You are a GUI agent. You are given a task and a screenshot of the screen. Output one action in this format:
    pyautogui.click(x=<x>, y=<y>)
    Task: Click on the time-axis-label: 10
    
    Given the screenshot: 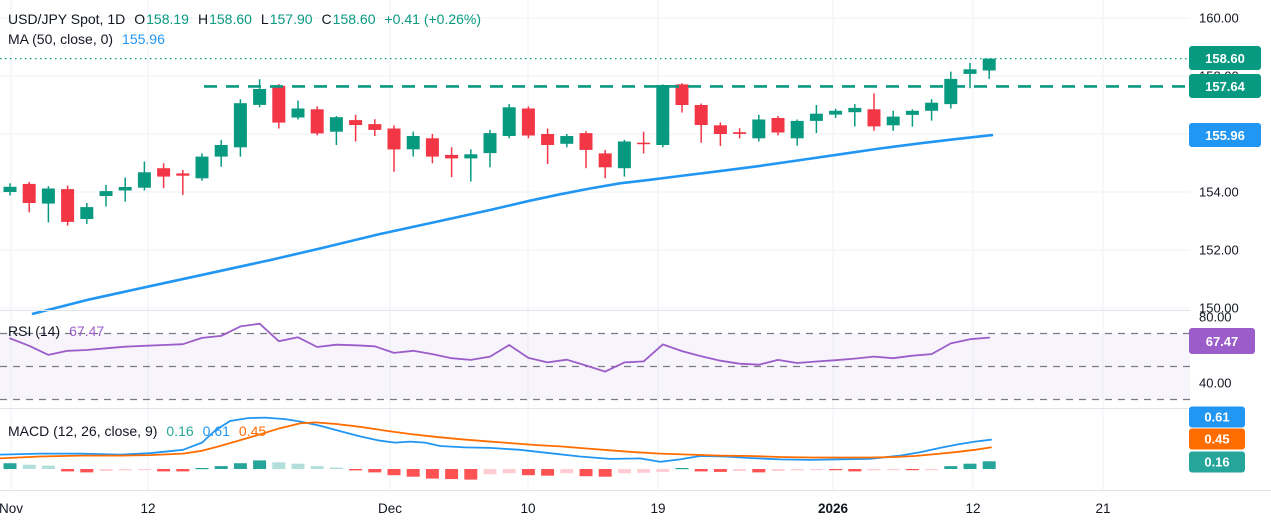 What is the action you would take?
    pyautogui.click(x=528, y=508)
    